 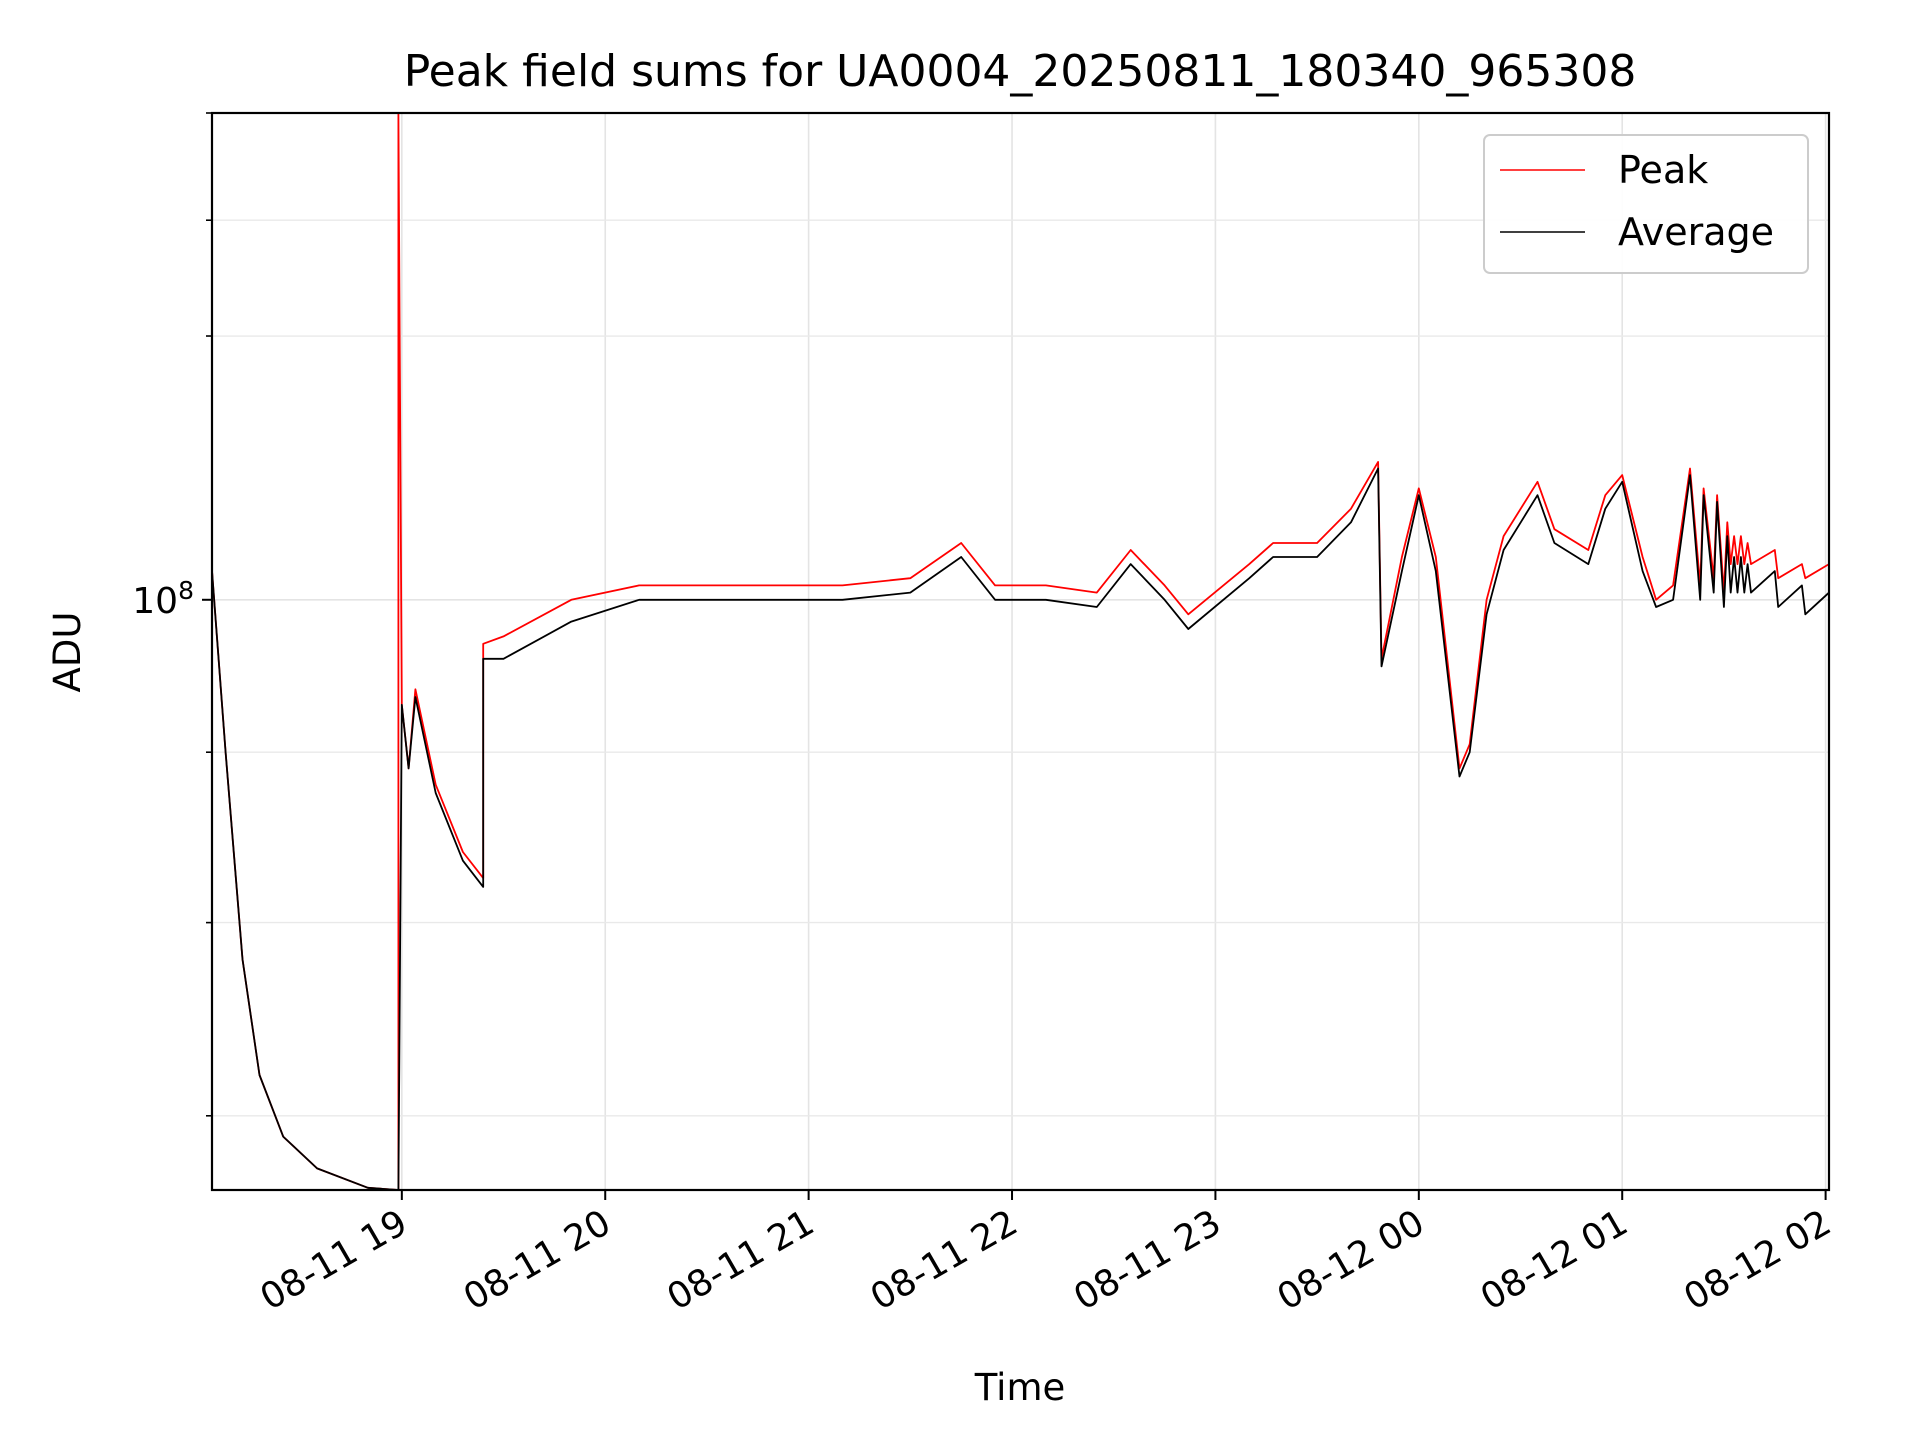 What do you see at coordinates (1663, 170) in the screenshot?
I see `legend-label-peak: Peak` at bounding box center [1663, 170].